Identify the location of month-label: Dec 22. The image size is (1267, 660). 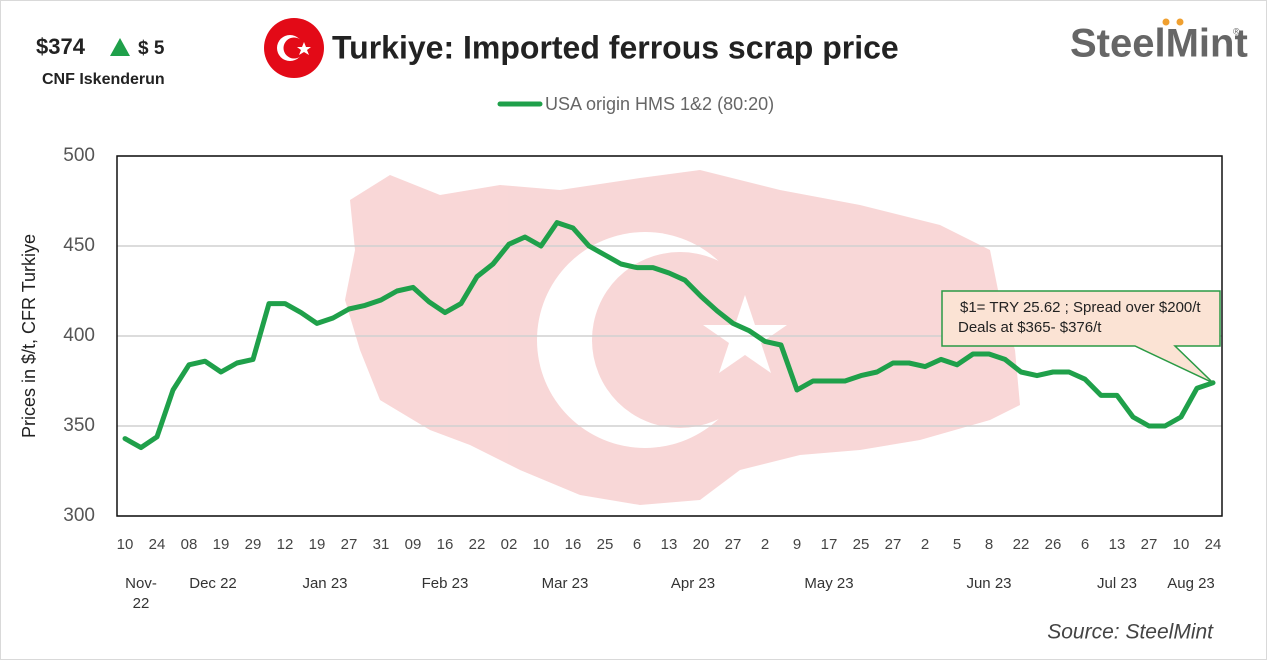
(213, 583).